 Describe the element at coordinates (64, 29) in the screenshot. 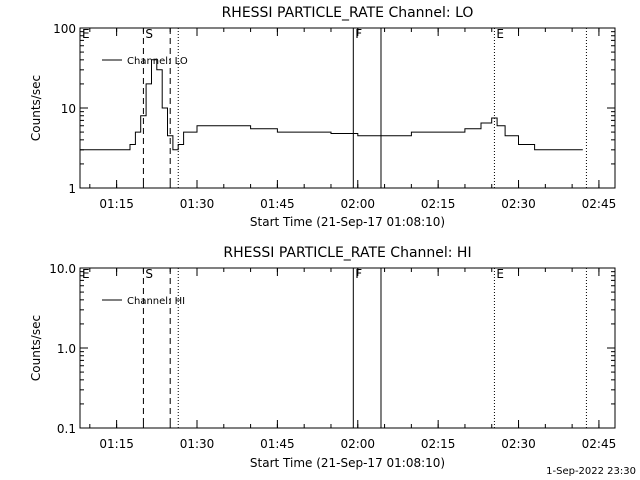

I see `y-tick-label: 100` at that location.